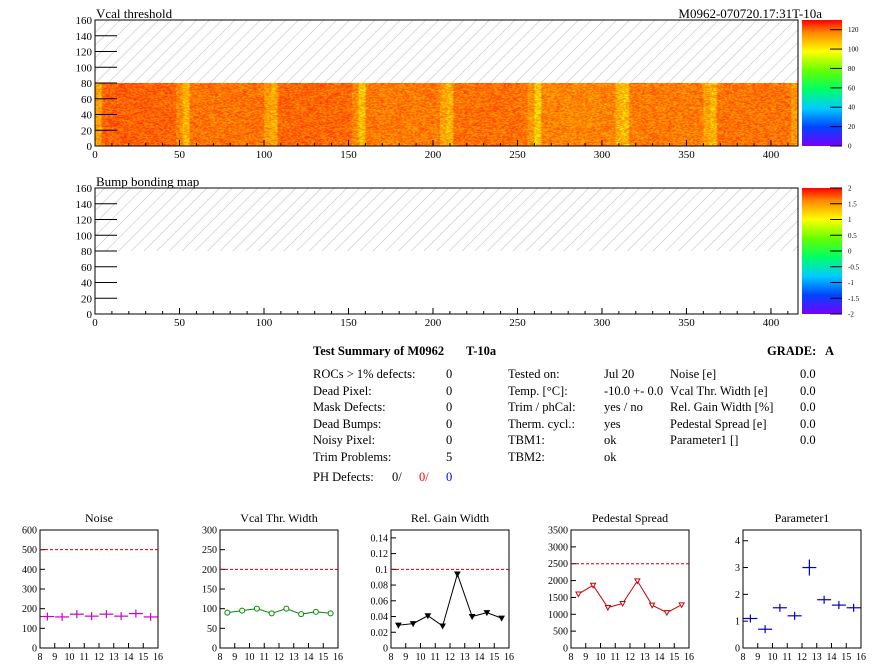  What do you see at coordinates (348, 323) in the screenshot?
I see `x-tick-label: 150` at bounding box center [348, 323].